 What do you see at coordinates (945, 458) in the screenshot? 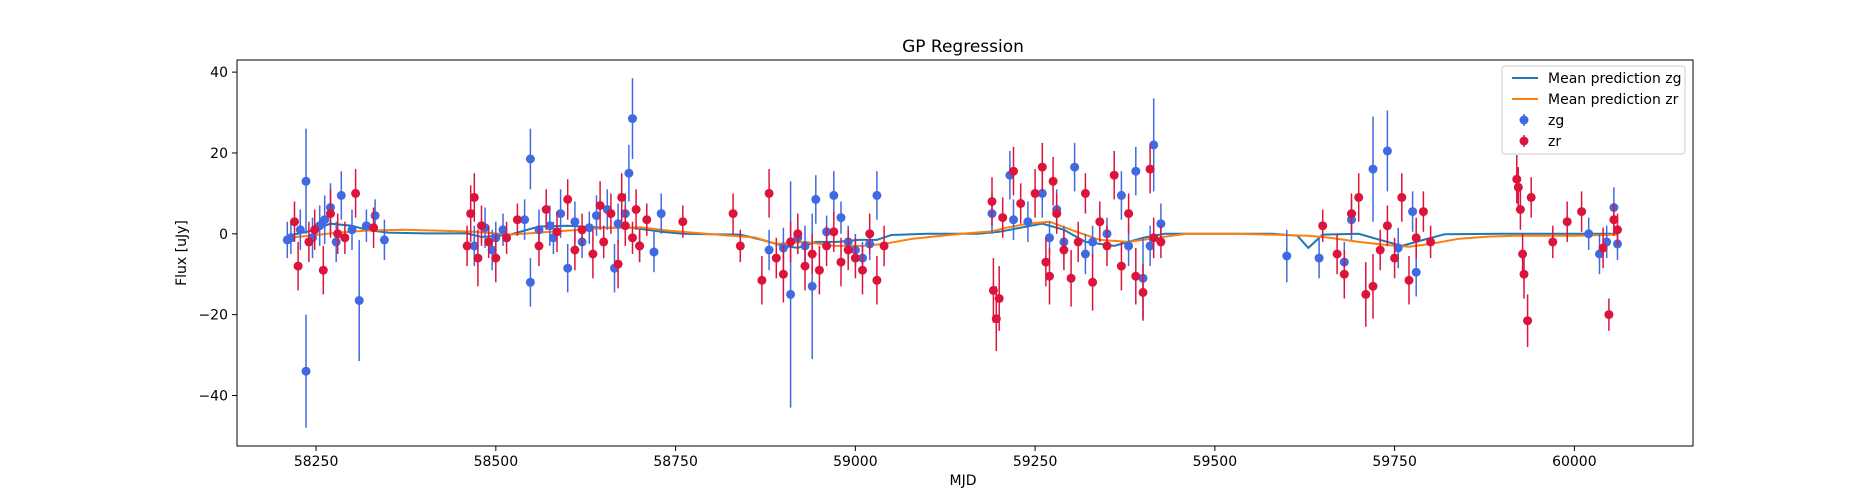
I see `x-axis-ticks: 58250 58500 58750 59000 59250 59500 59750 60000` at bounding box center [945, 458].